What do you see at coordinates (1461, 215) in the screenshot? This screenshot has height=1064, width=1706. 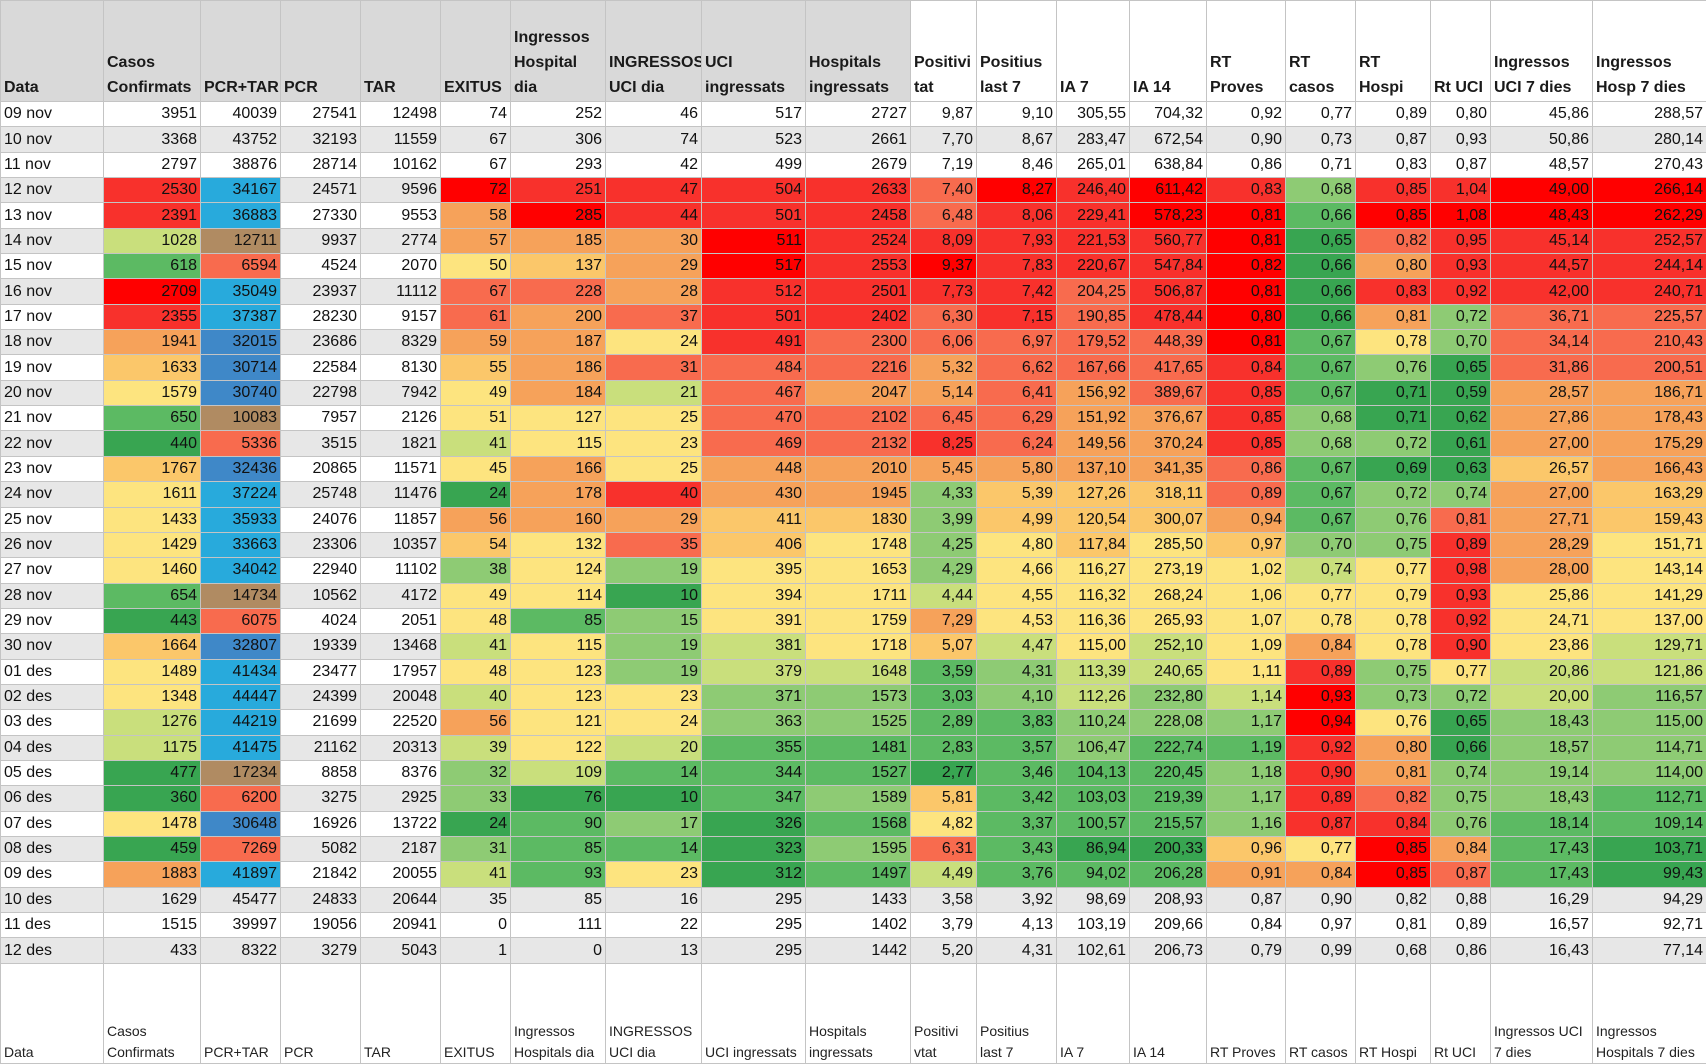 I see `value-cell: 1,08` at bounding box center [1461, 215].